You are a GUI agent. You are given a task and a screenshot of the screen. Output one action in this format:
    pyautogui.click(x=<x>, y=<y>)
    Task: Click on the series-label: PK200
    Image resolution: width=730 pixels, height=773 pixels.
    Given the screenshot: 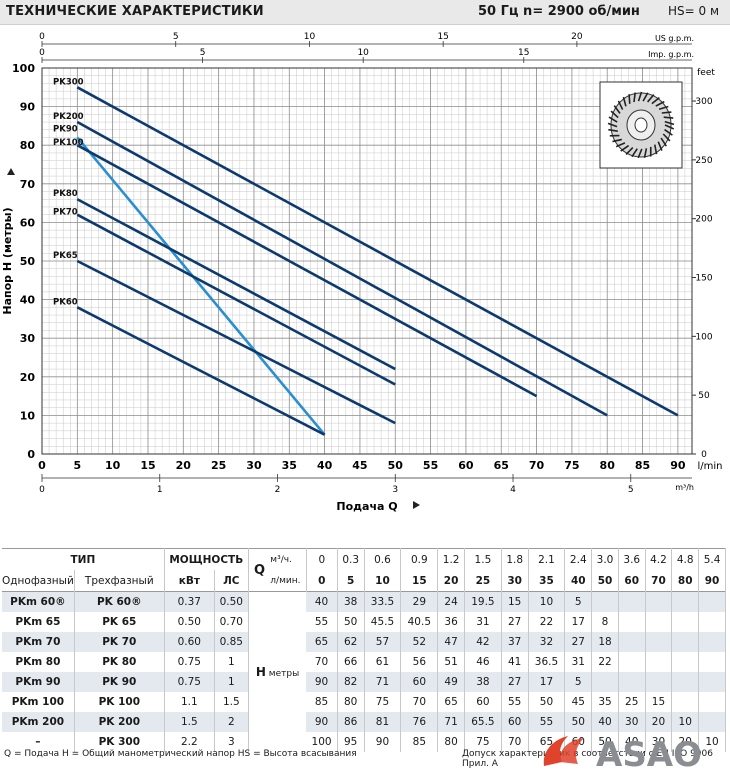 What is the action you would take?
    pyautogui.click(x=68, y=117)
    